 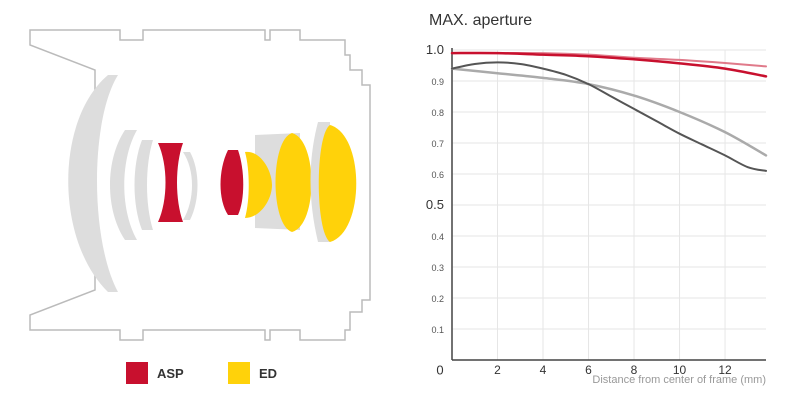 What do you see at coordinates (435, 204) in the screenshot?
I see `y-tick-label: 0.5` at bounding box center [435, 204].